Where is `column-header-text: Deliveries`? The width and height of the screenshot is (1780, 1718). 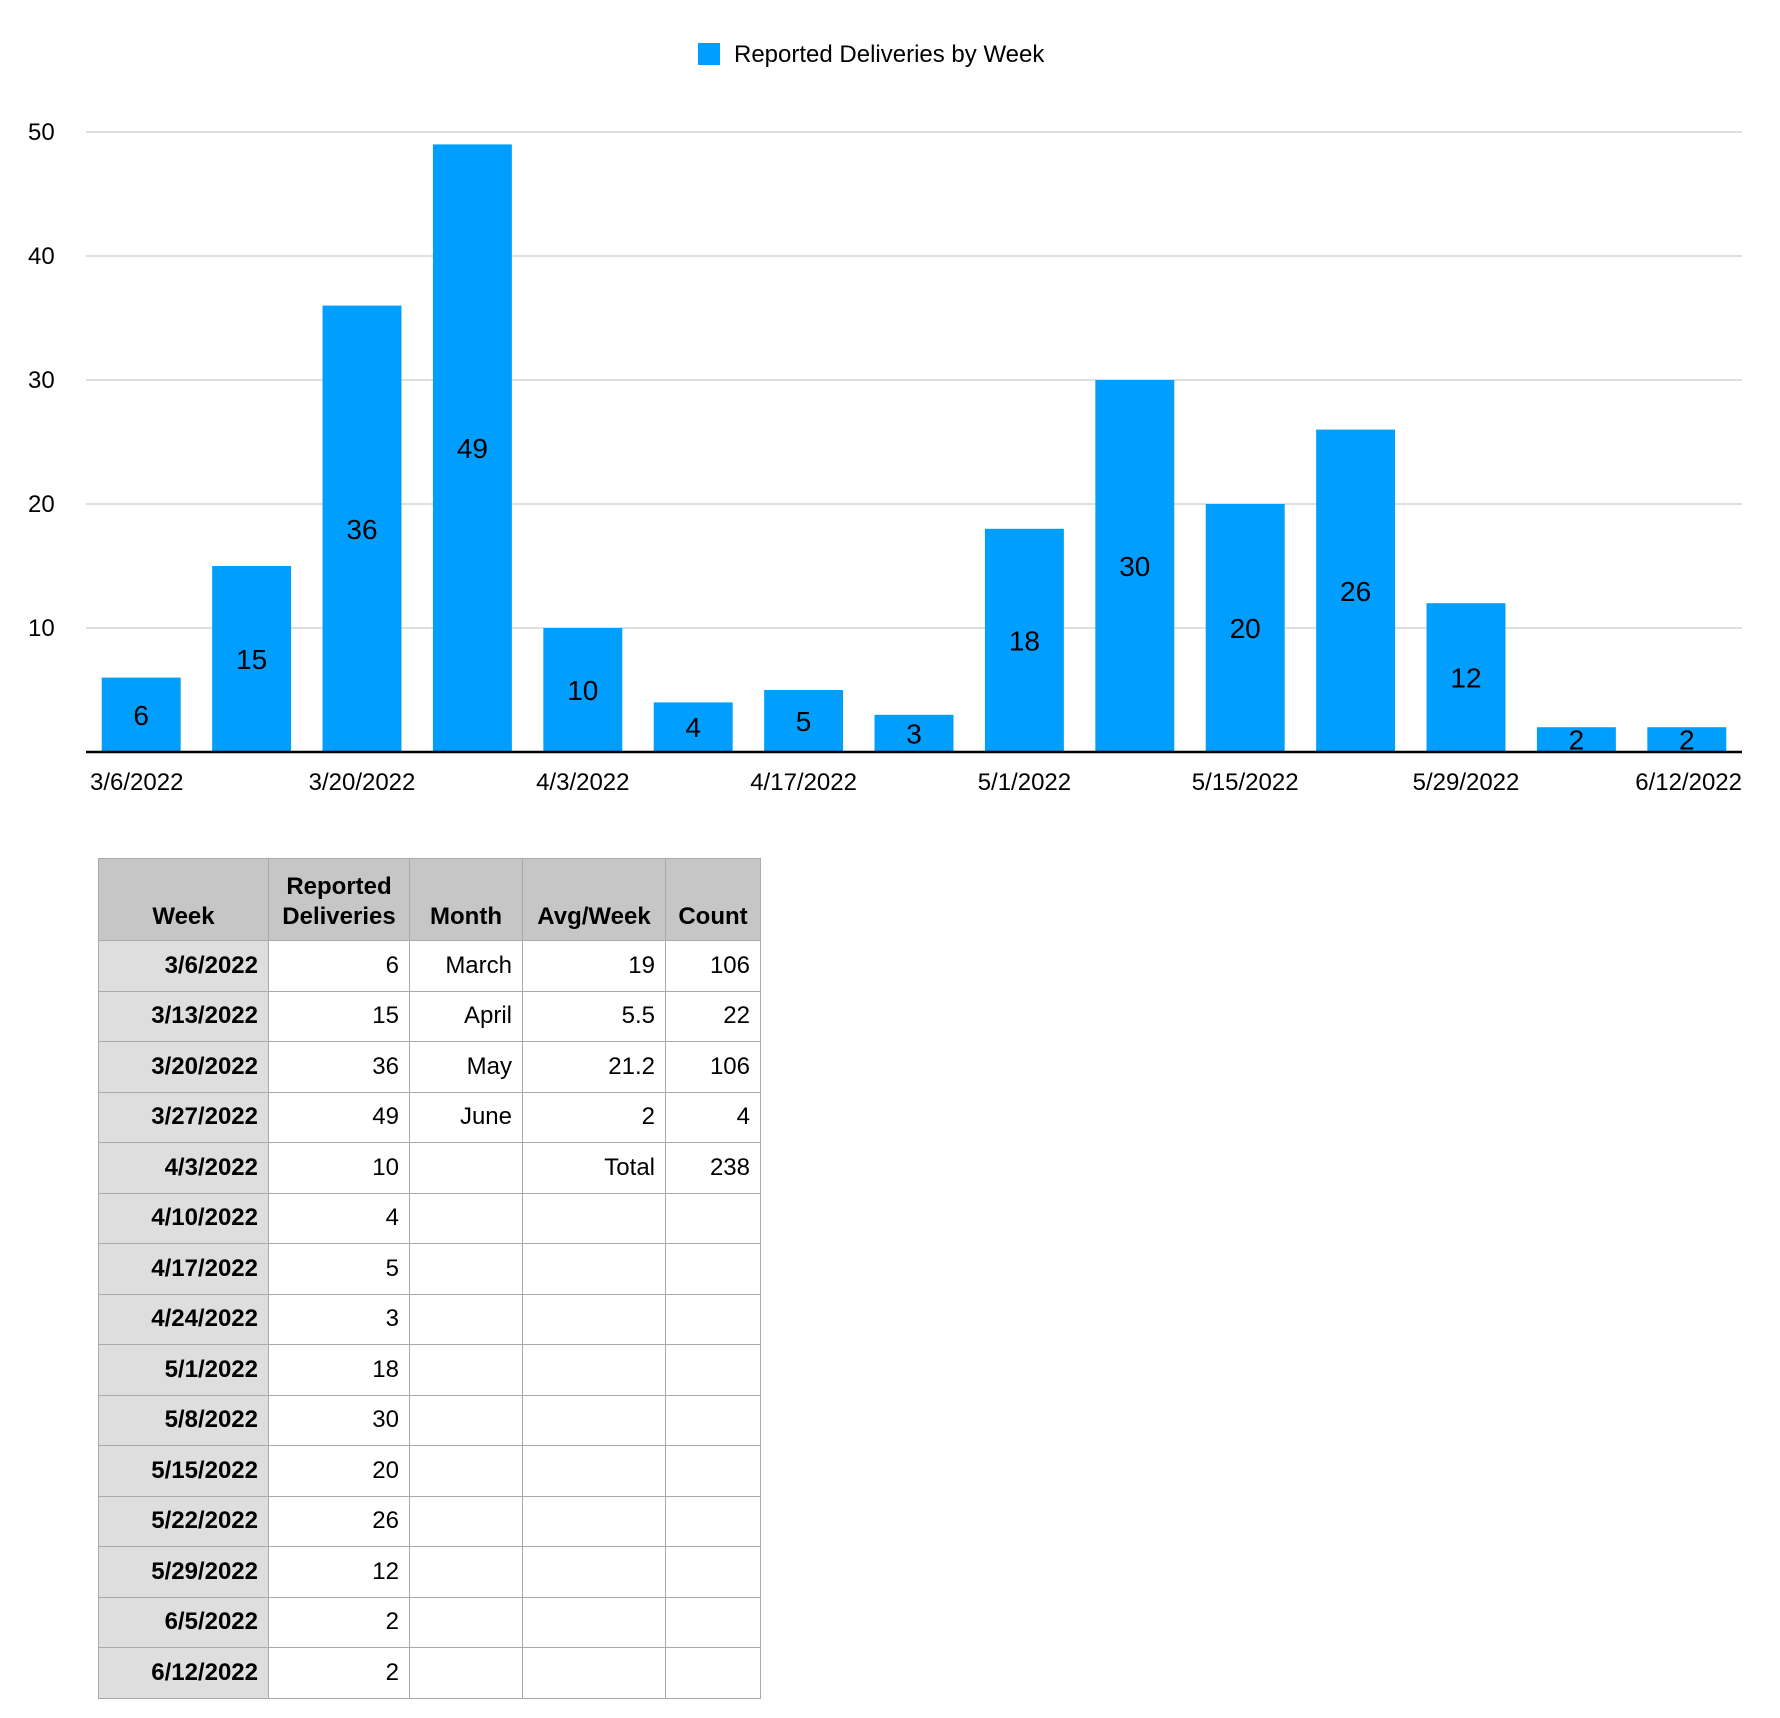
column-header-text: Deliveries is located at coordinates (339, 916).